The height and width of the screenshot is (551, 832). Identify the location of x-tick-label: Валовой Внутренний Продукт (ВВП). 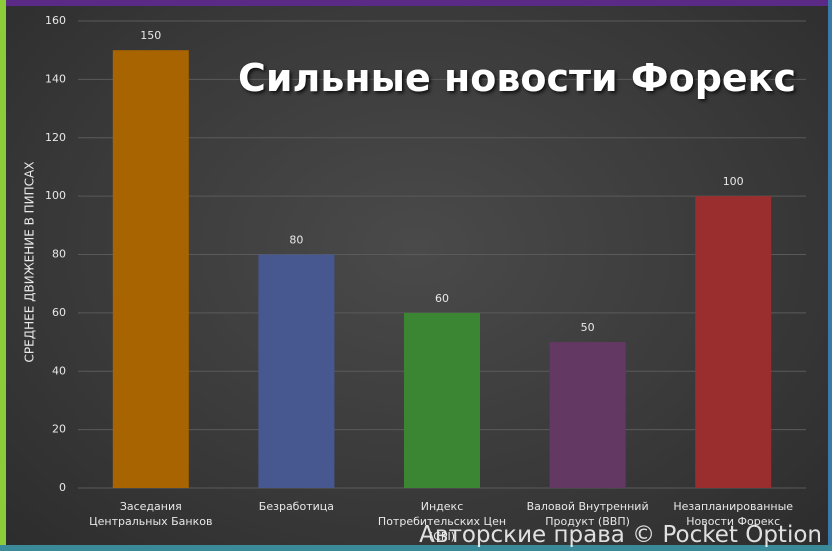
(587, 514).